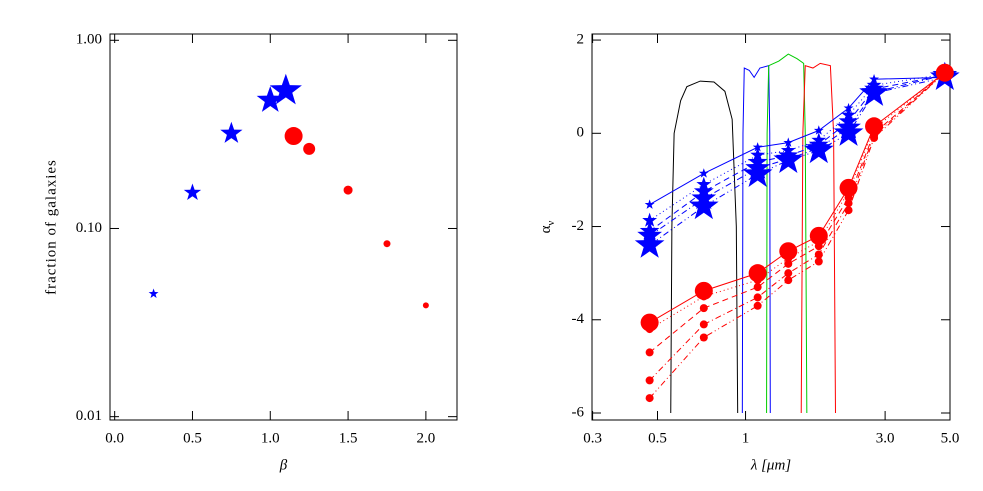 The image size is (983, 491). I want to click on x-axis-label: β, so click(283, 465).